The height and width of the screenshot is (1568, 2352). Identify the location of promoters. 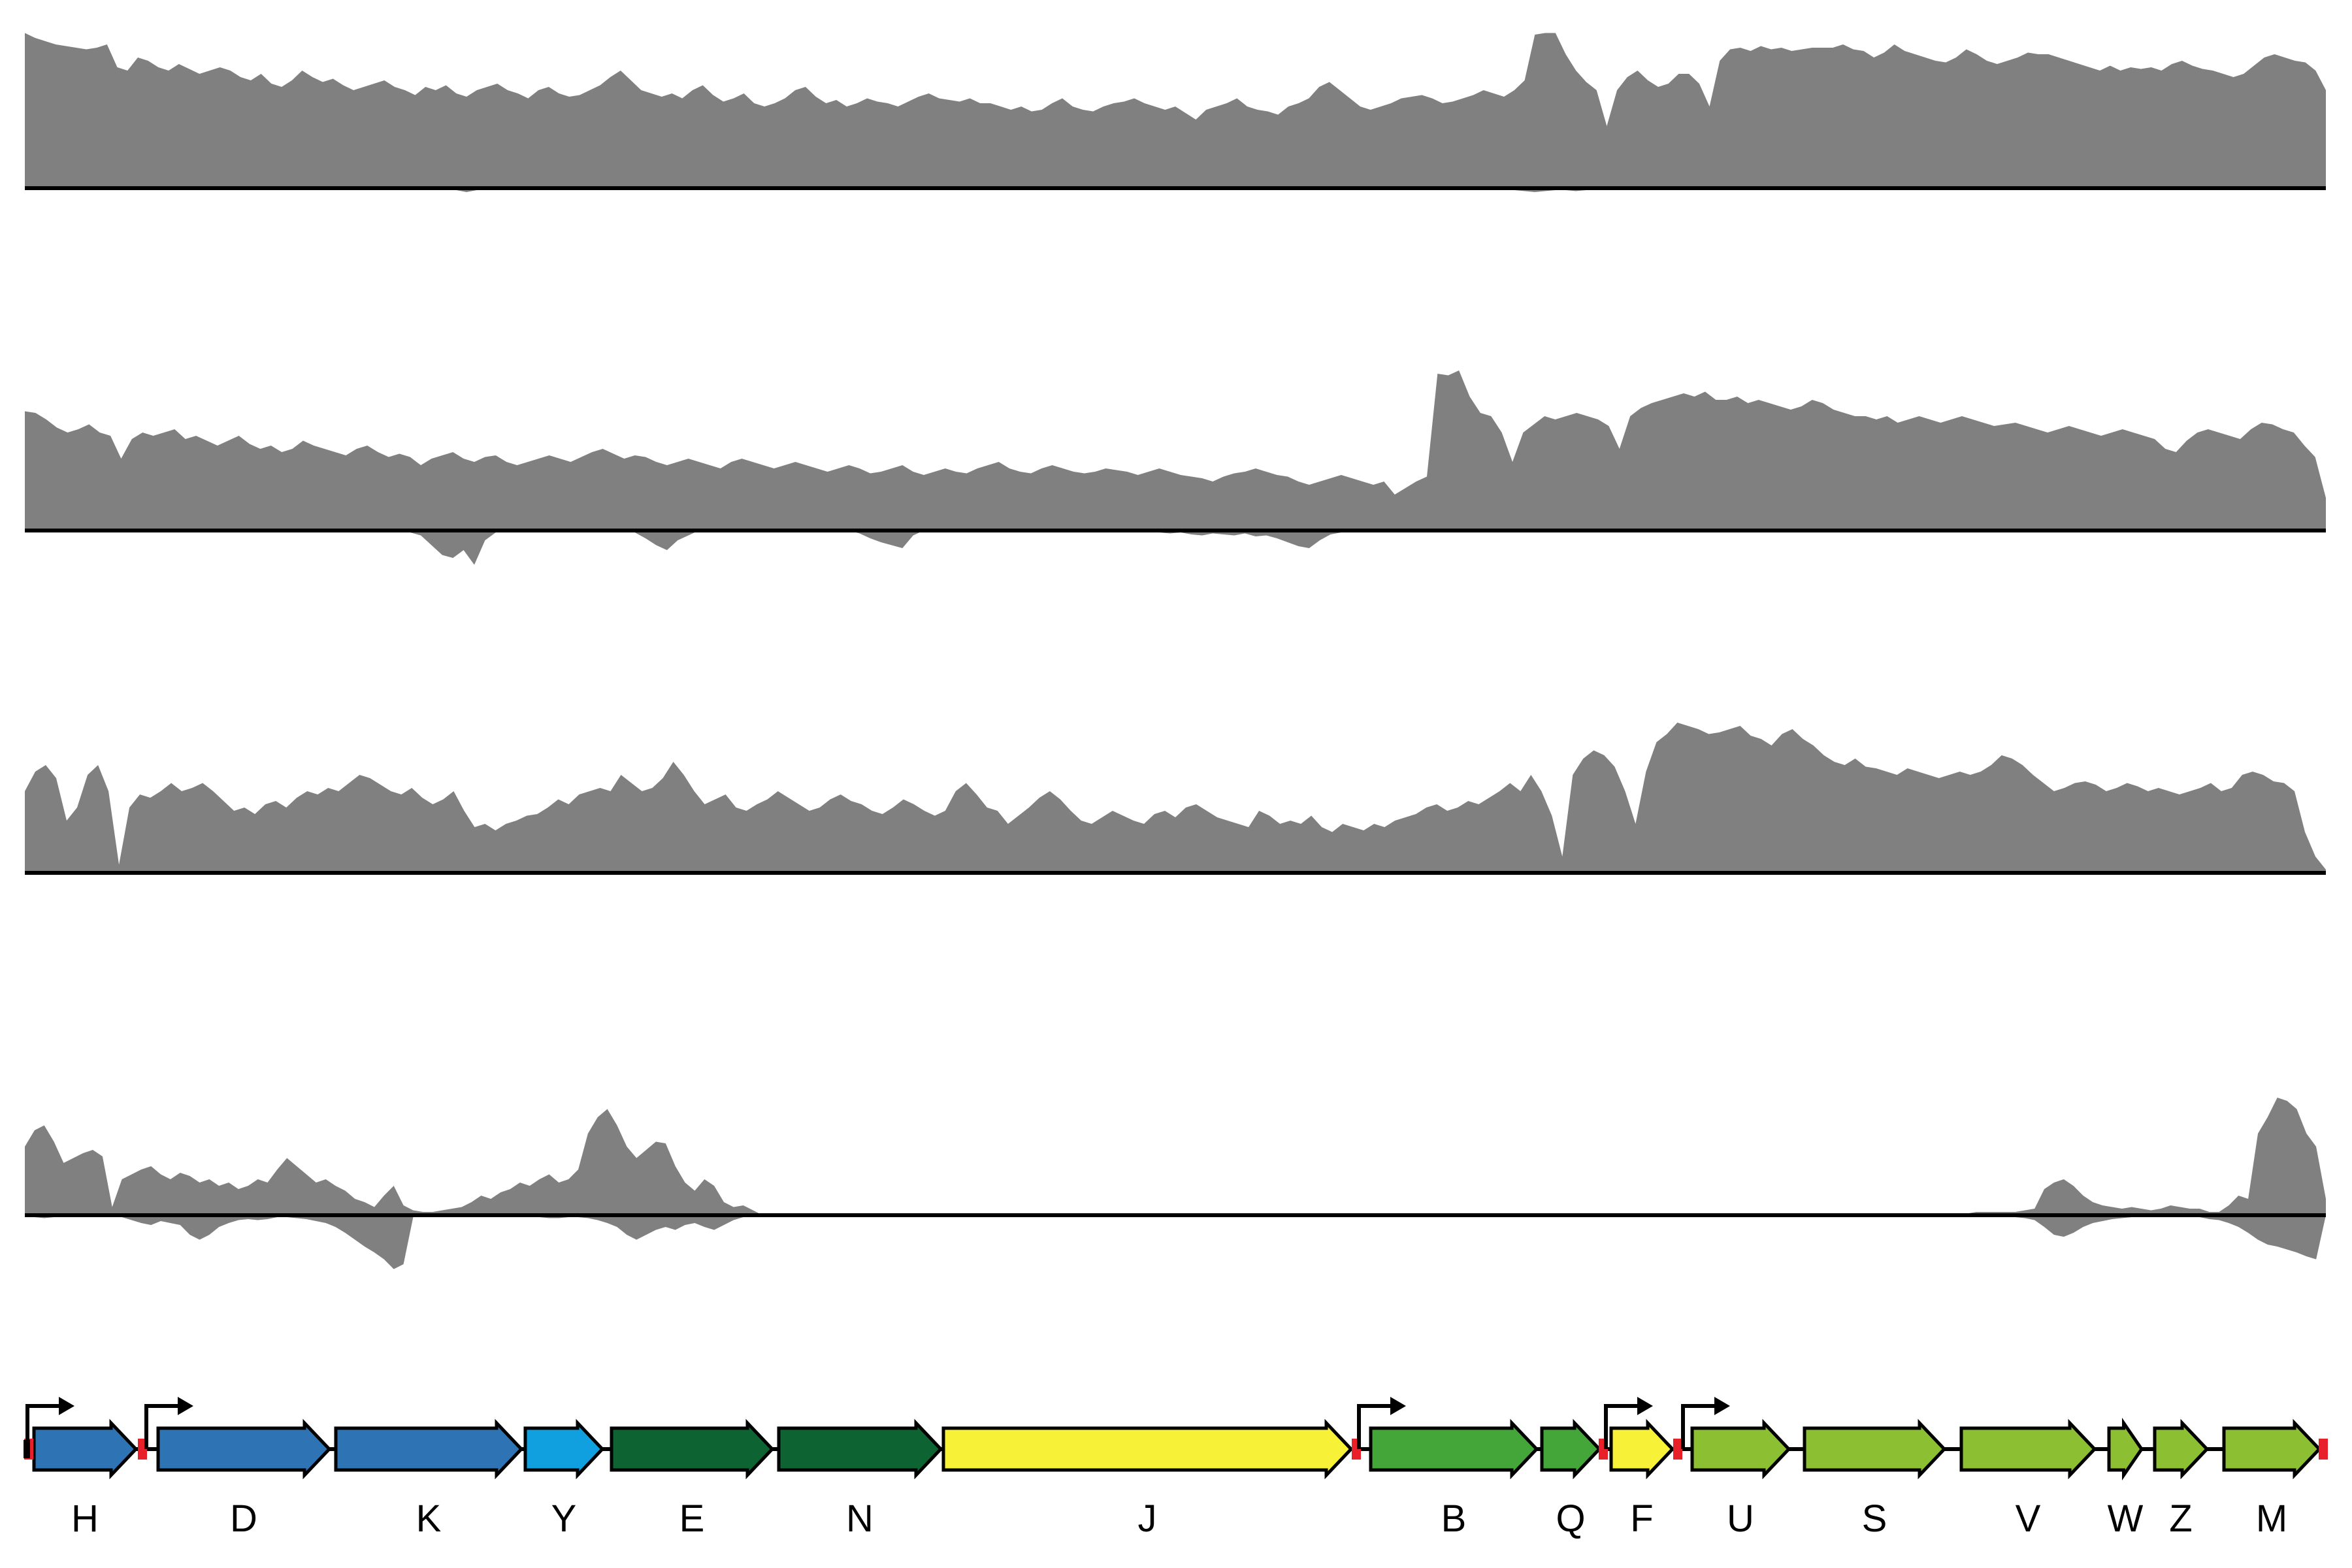
(877, 1423).